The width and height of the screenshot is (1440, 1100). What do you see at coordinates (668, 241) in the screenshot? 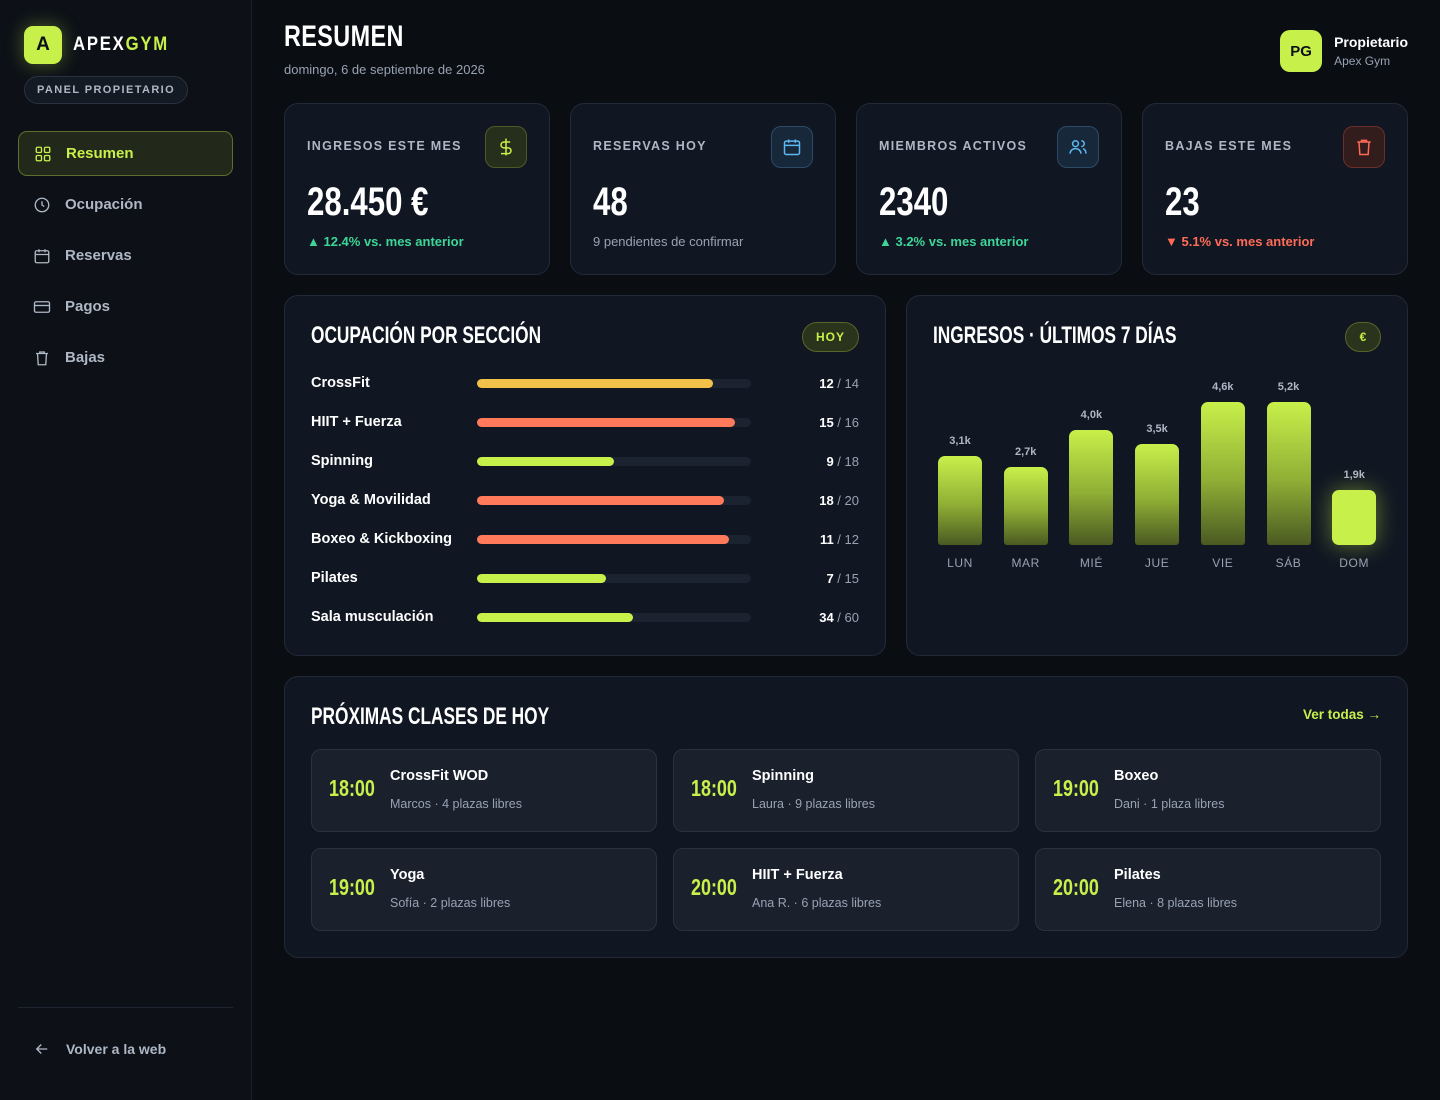
I see `stat-subtext: 9 pendientes de confirmar` at bounding box center [668, 241].